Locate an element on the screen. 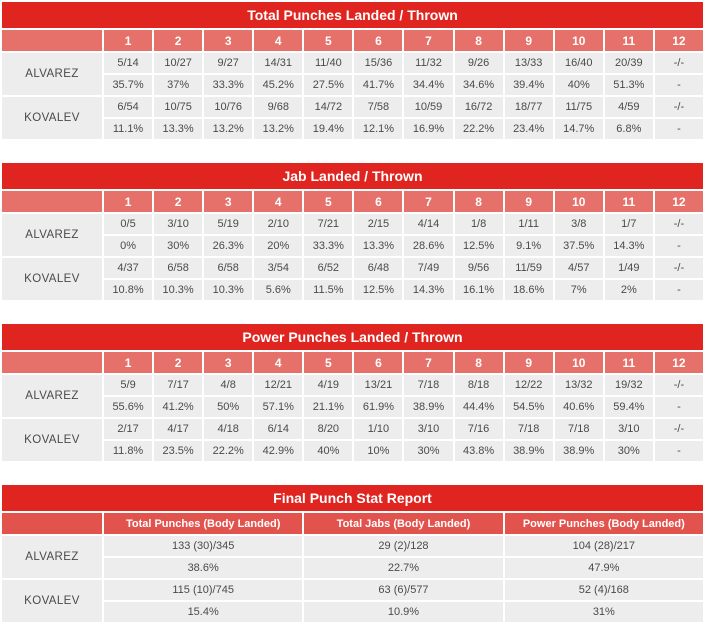  landed-thrown-cell: 5/19 is located at coordinates (228, 224).